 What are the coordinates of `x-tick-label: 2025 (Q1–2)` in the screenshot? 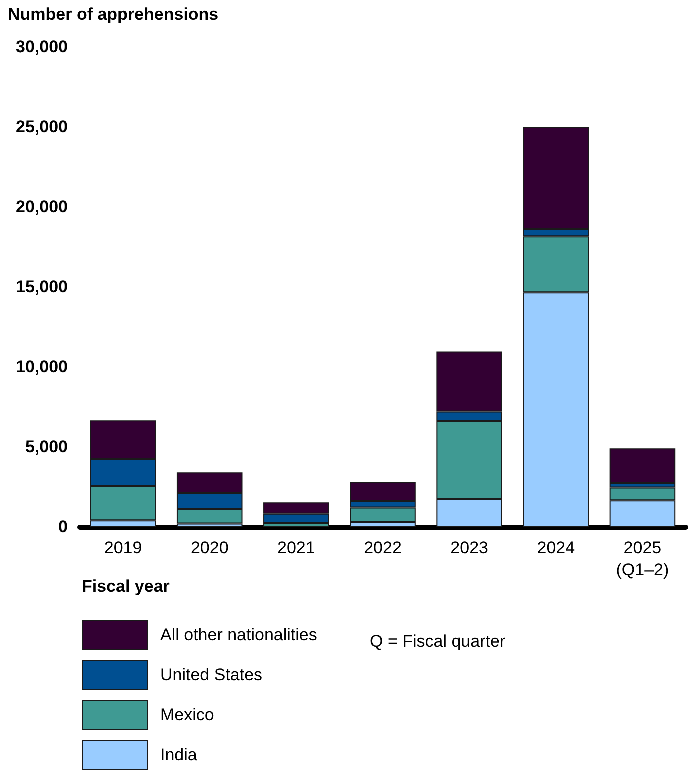 It's located at (643, 559).